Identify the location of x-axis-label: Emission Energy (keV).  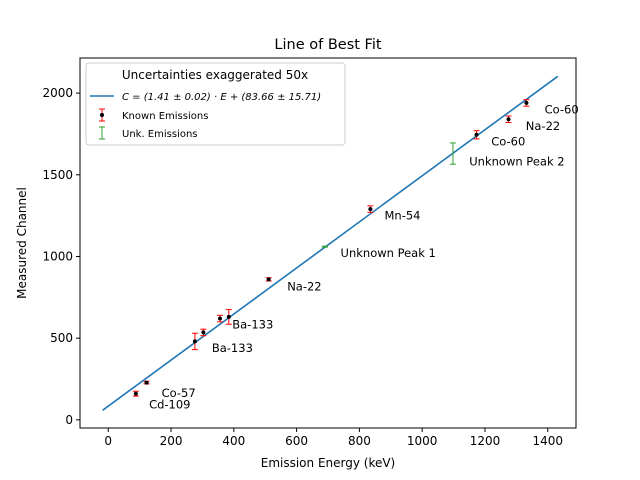
(328, 463).